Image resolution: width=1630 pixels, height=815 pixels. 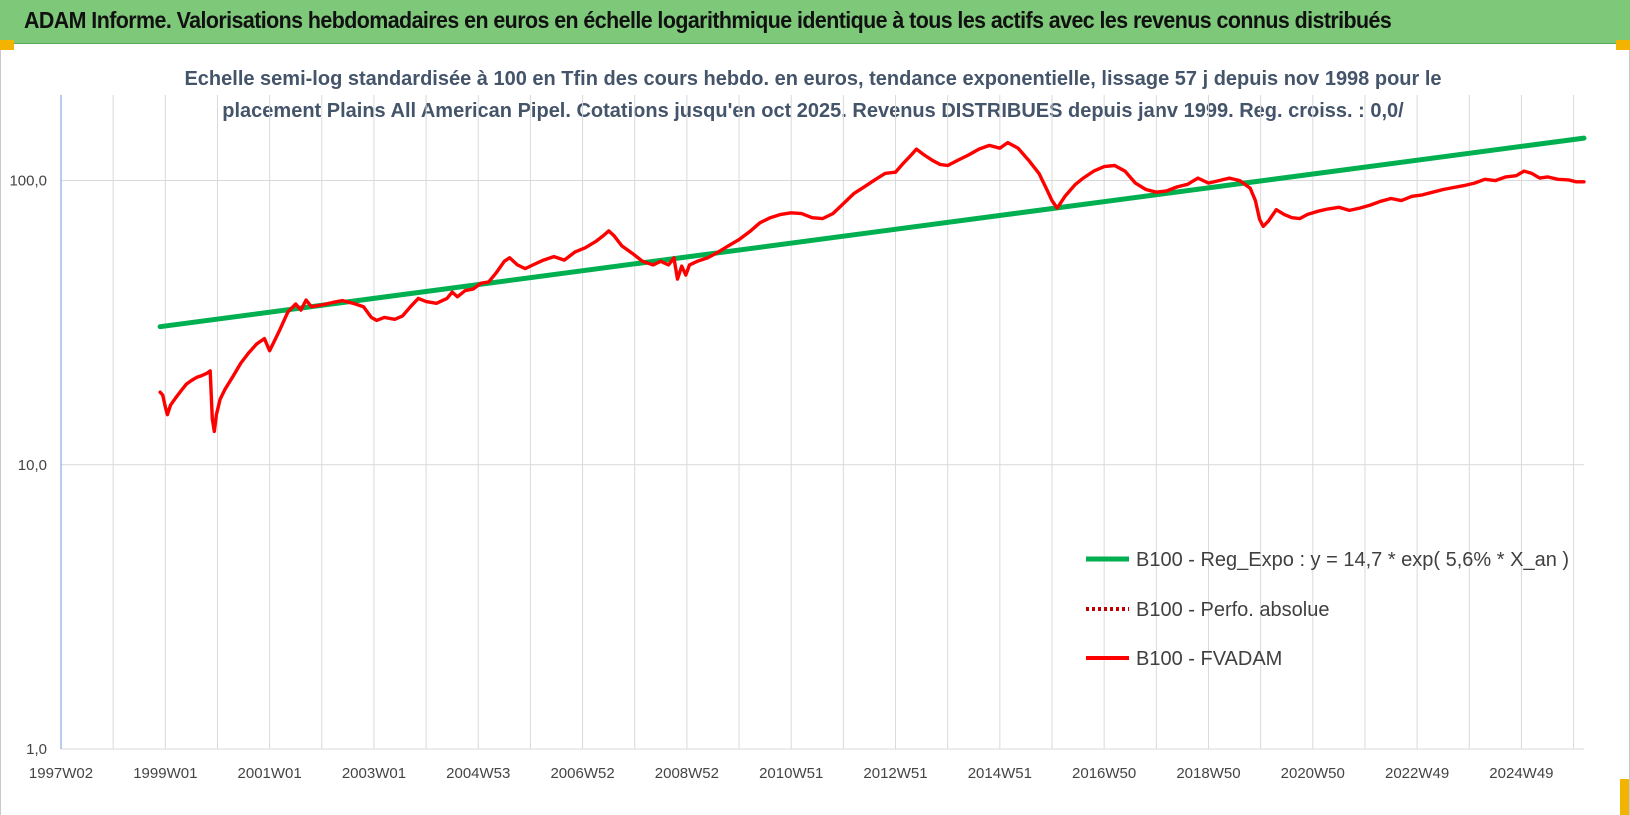 What do you see at coordinates (1208, 773) in the screenshot?
I see `x-tick-label: 2018W50` at bounding box center [1208, 773].